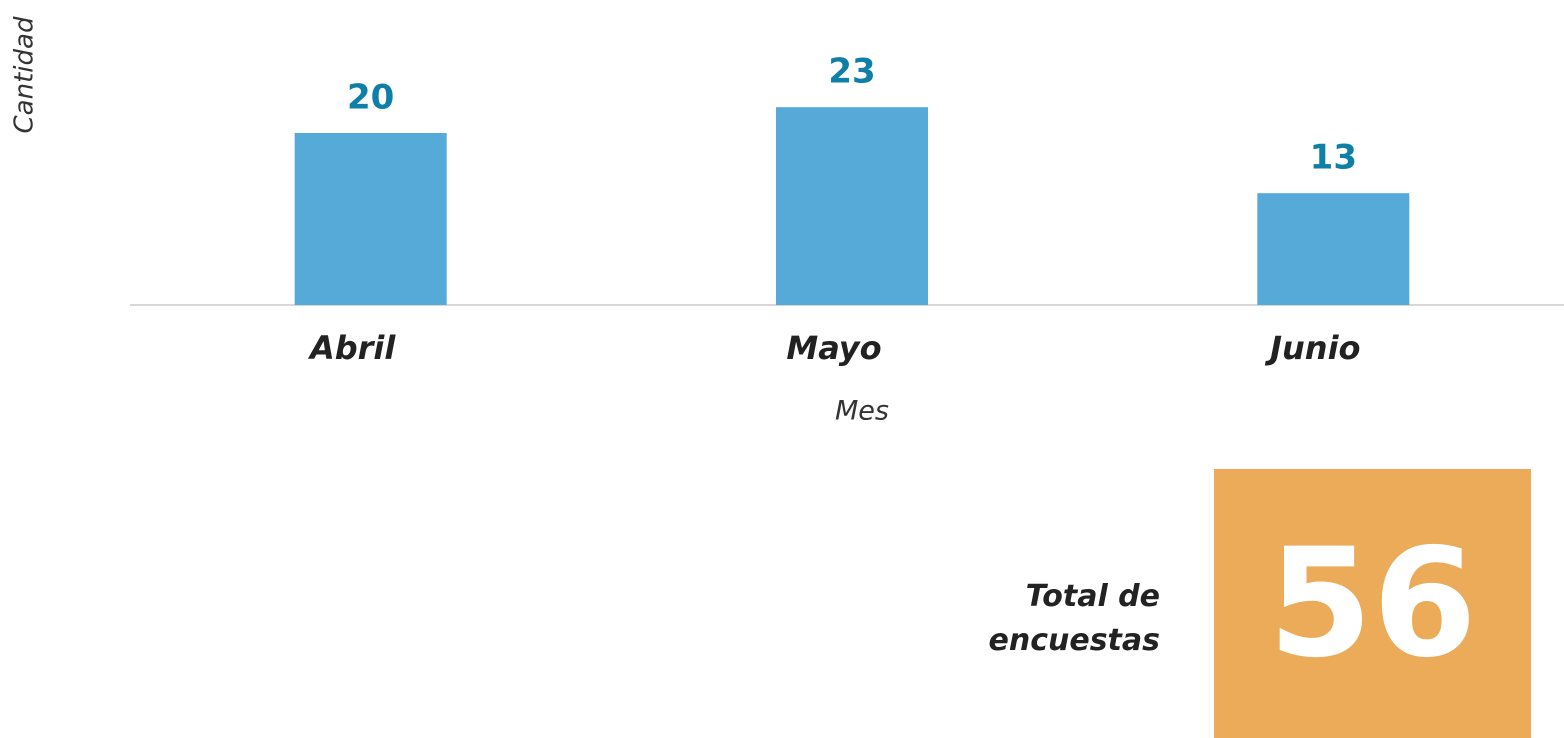  I want to click on x-tick-label: Mayo, so click(833, 348).